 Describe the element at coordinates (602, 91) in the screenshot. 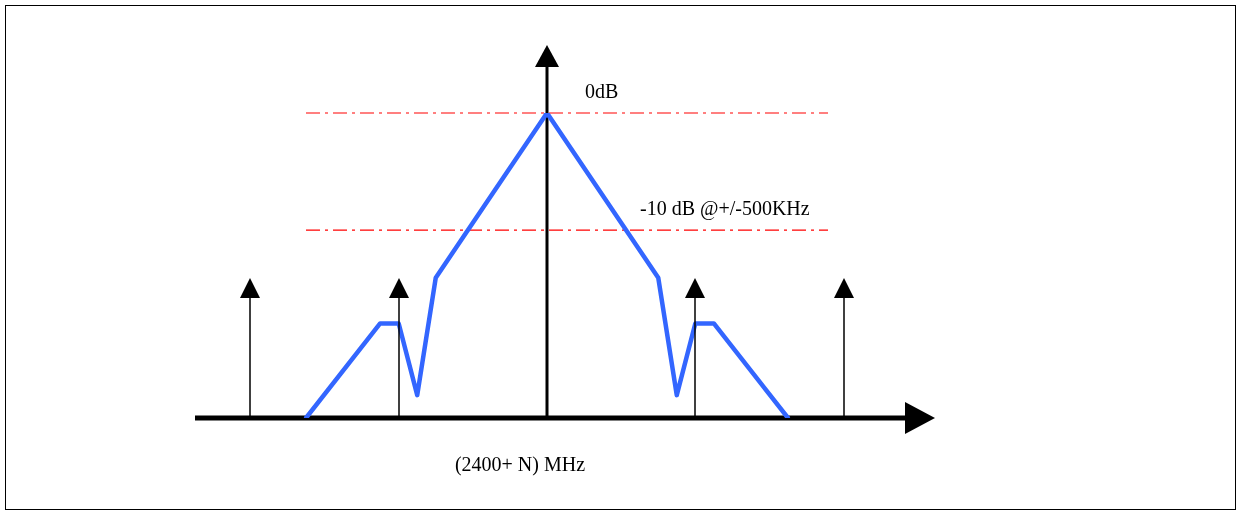

I see `ref-line-label: 0dB` at that location.